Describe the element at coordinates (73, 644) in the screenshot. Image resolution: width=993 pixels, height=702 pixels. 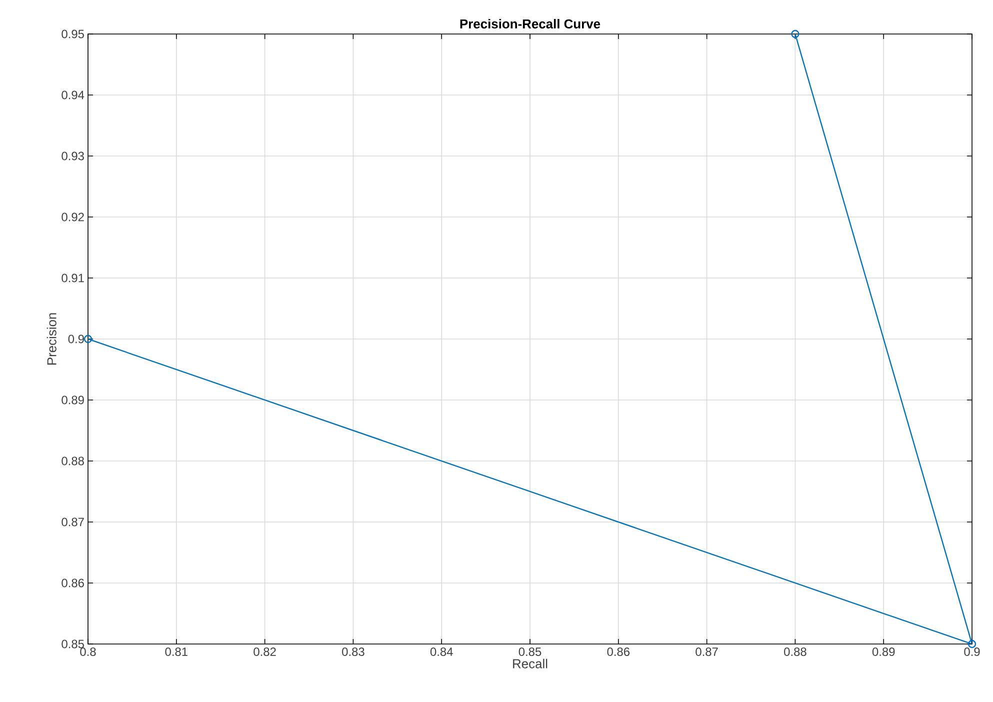
I see `y-tick-label: 0.85` at that location.